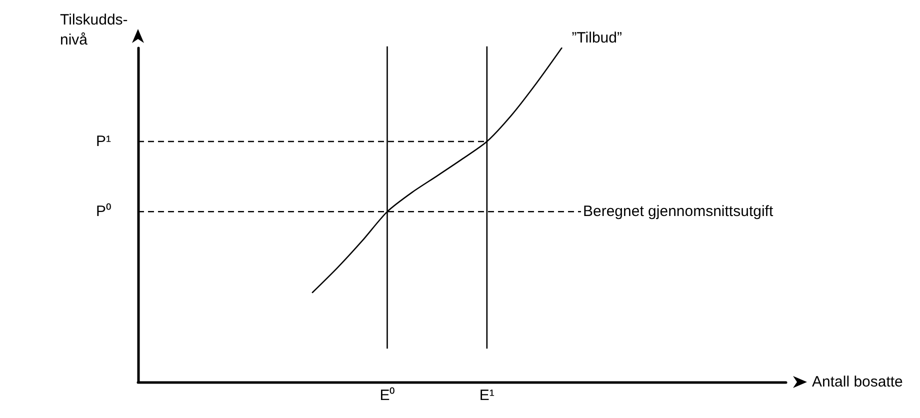  I want to click on y-axis-title: Tilskudds-nivå, so click(94, 30).